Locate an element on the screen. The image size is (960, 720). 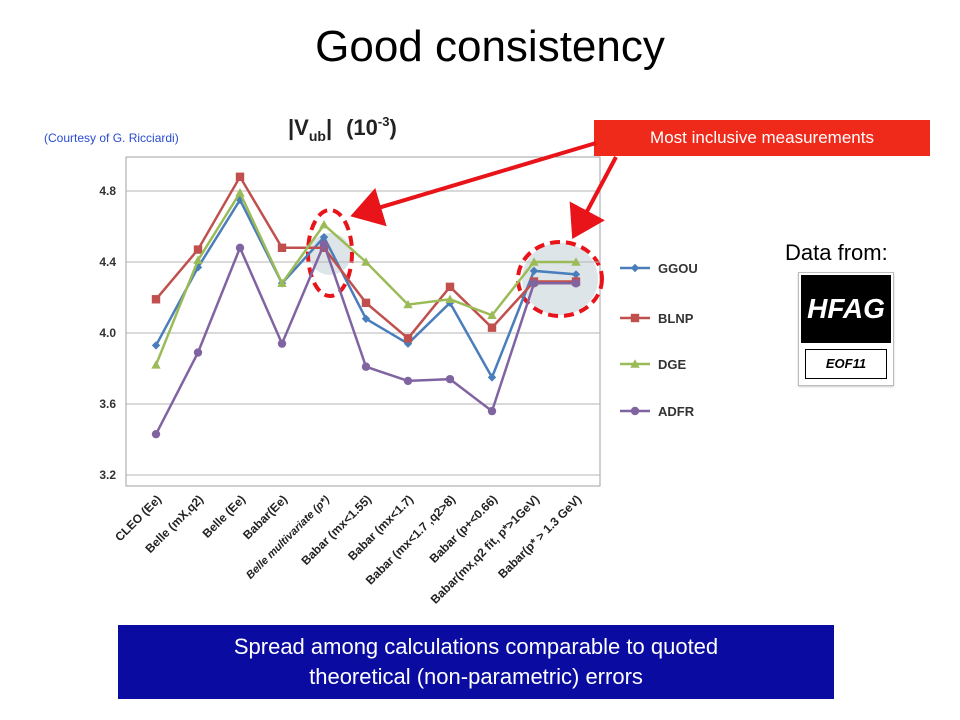
x-tick-label: Belle (Ee) is located at coordinates (224, 516).